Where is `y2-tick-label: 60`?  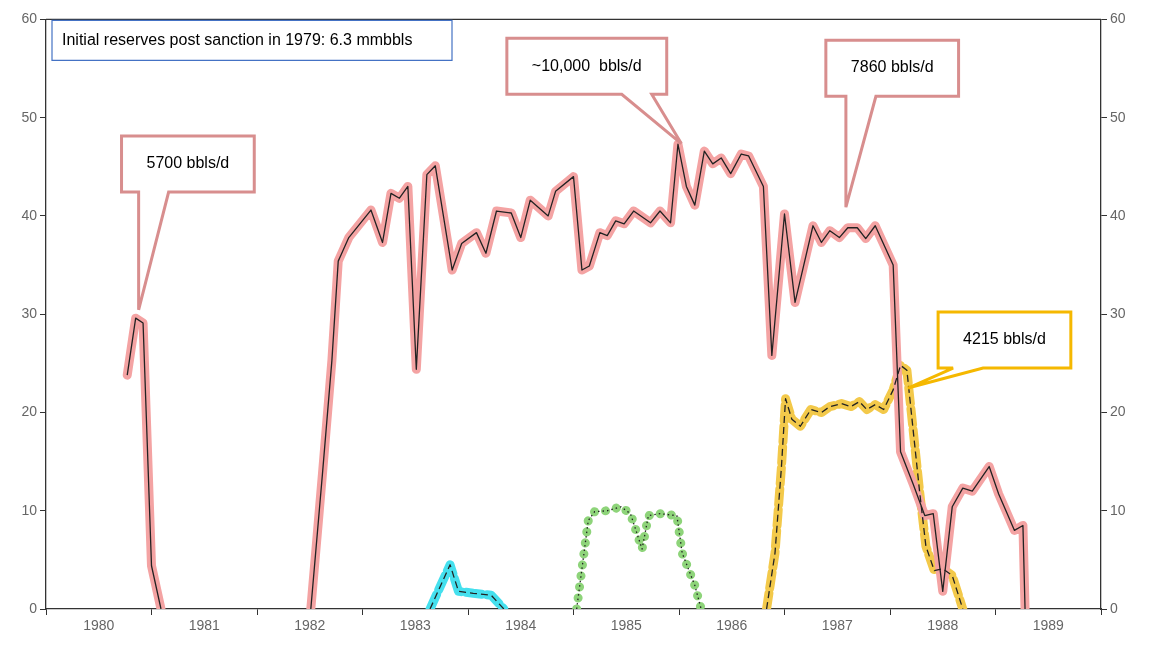
y2-tick-label: 60 is located at coordinates (1118, 18).